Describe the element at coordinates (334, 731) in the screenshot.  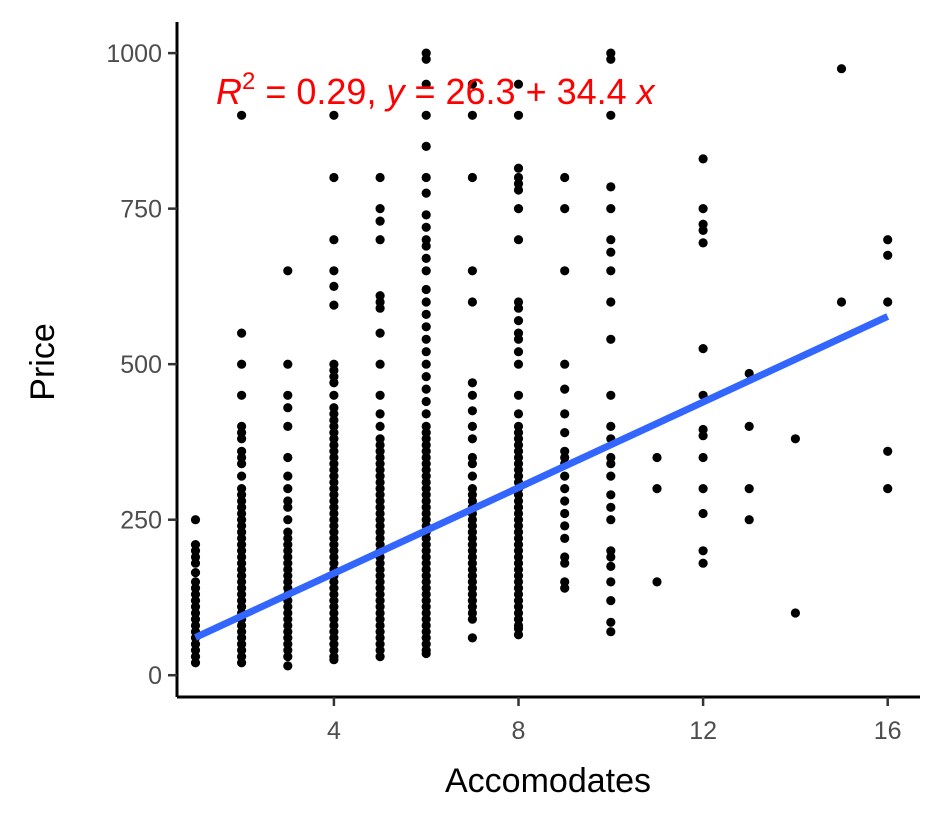
I see `x-tick-label: 4` at that location.